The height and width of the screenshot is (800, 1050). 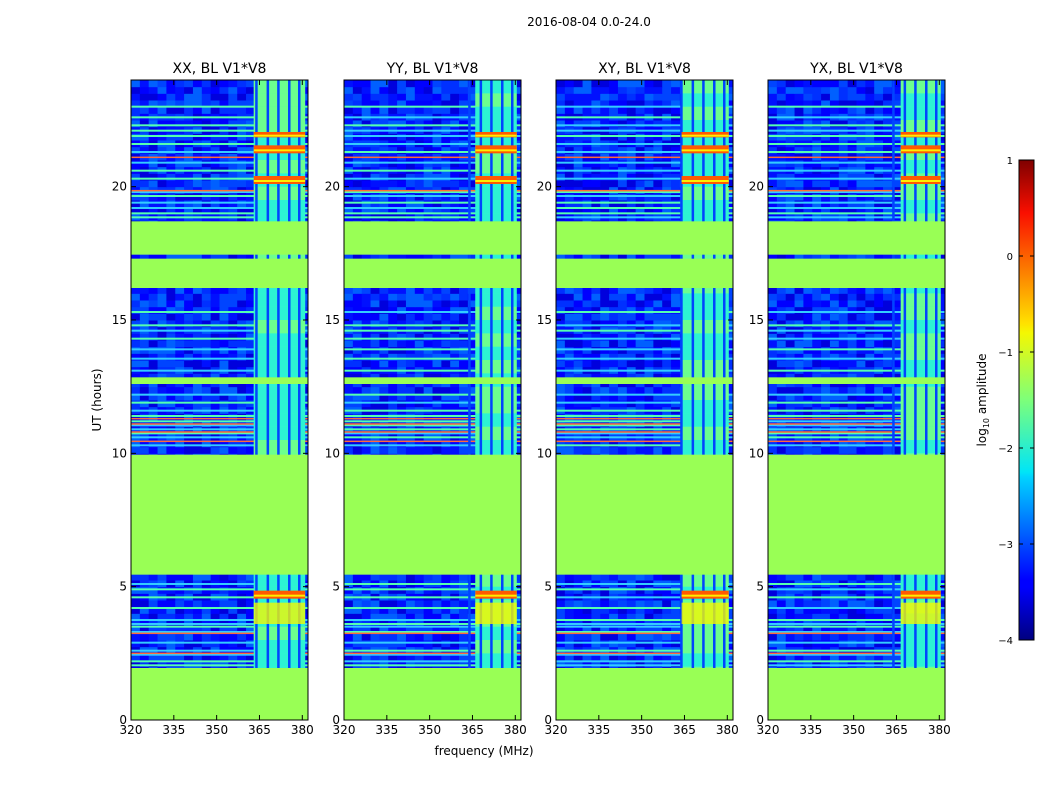 What do you see at coordinates (336, 587) in the screenshot?
I see `y-tick-label: 5` at bounding box center [336, 587].